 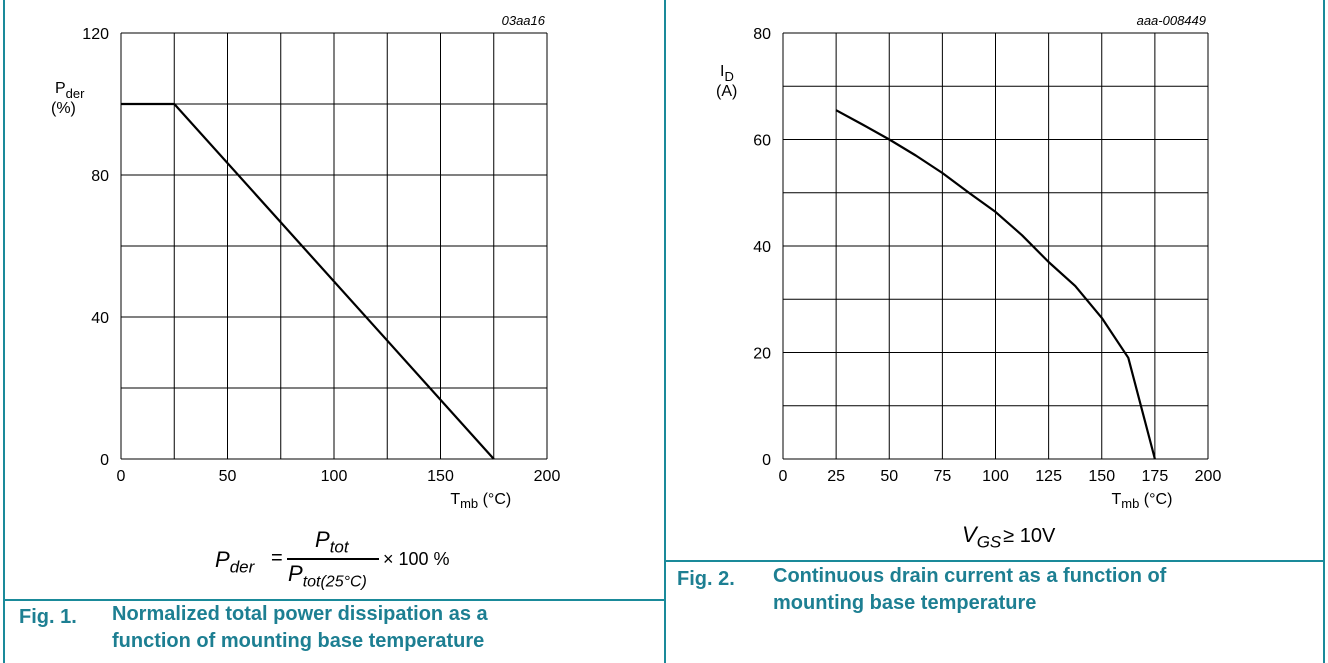 What do you see at coordinates (1048, 476) in the screenshot?
I see `x-tick-label: 125` at bounding box center [1048, 476].